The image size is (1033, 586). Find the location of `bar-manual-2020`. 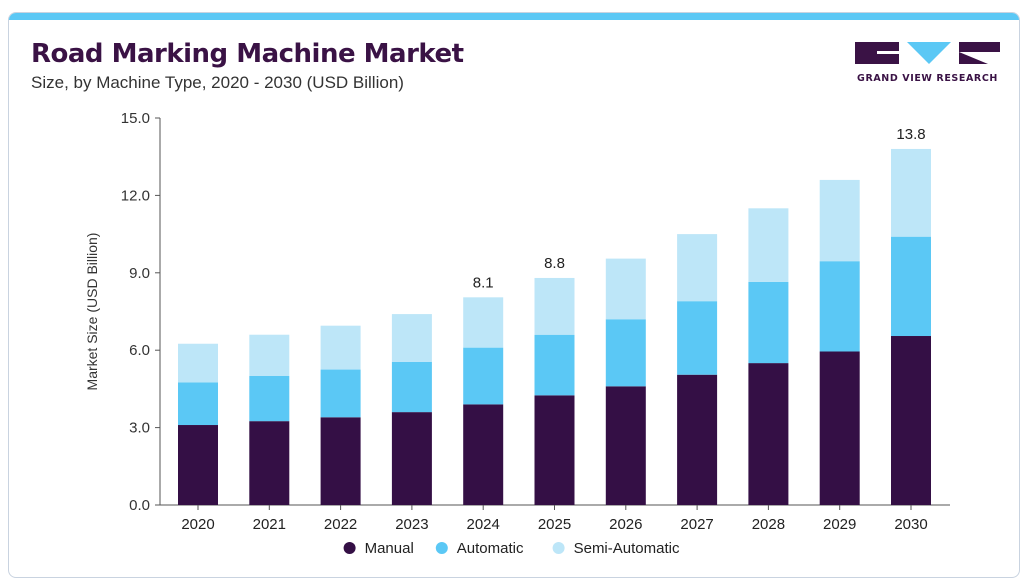

bar-manual-2020 is located at coordinates (198, 465).